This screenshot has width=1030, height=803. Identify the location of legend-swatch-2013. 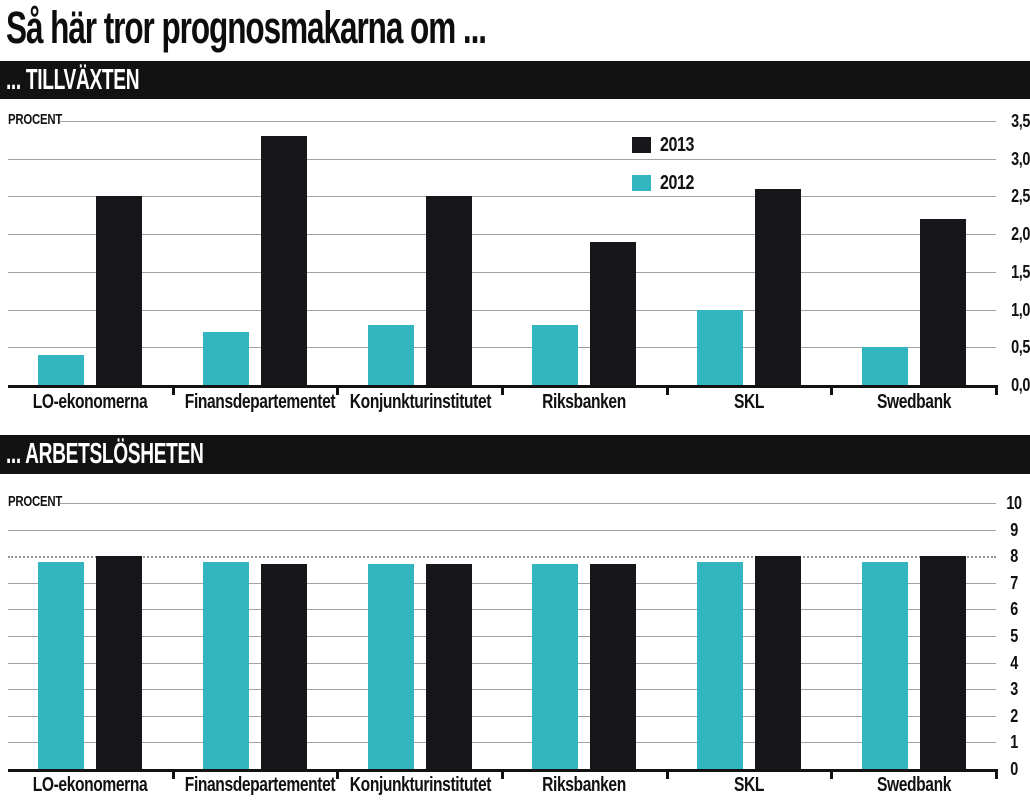
(641, 145).